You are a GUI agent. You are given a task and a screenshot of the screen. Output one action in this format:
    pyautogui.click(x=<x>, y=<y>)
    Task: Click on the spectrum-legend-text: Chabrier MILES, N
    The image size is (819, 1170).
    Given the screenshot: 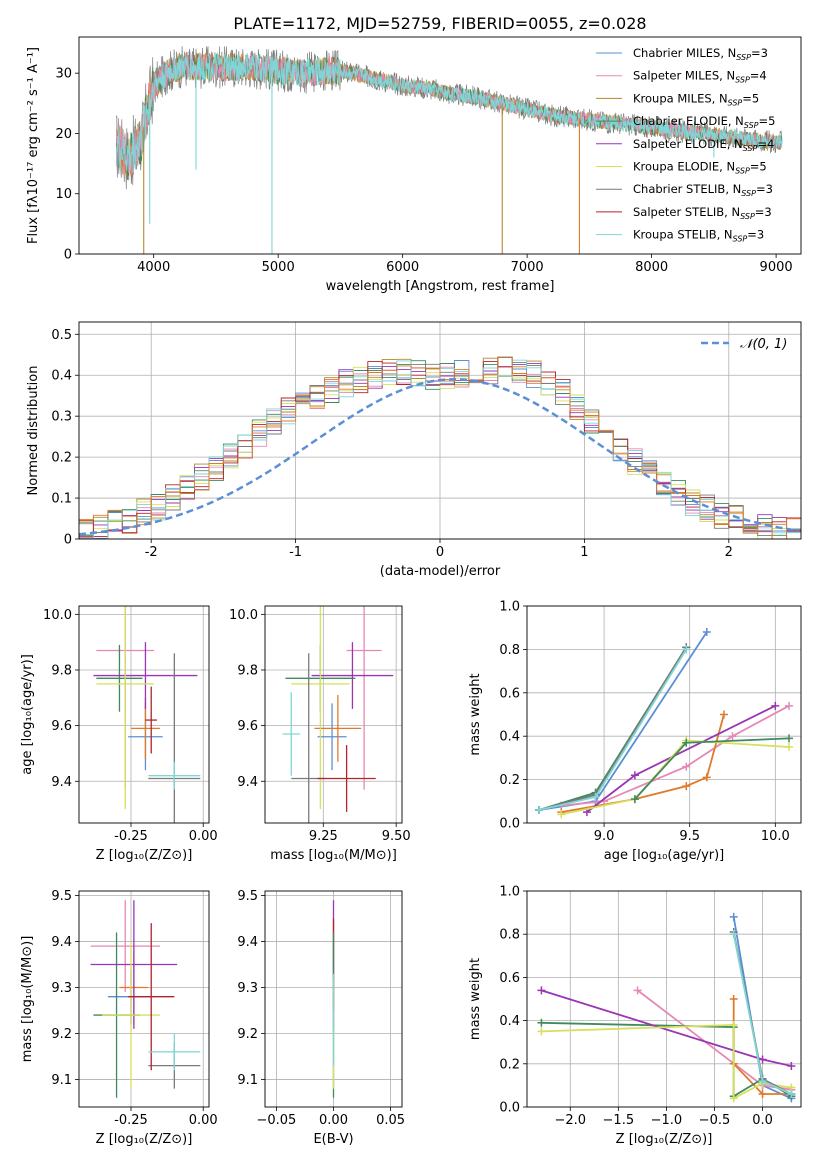 What is the action you would take?
    pyautogui.click(x=684, y=53)
    